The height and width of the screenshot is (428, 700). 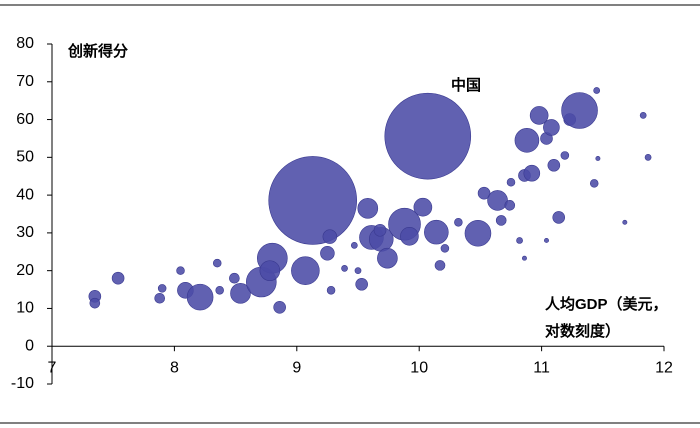 What do you see at coordinates (52, 367) in the screenshot?
I see `x-tick-label: 7` at bounding box center [52, 367].